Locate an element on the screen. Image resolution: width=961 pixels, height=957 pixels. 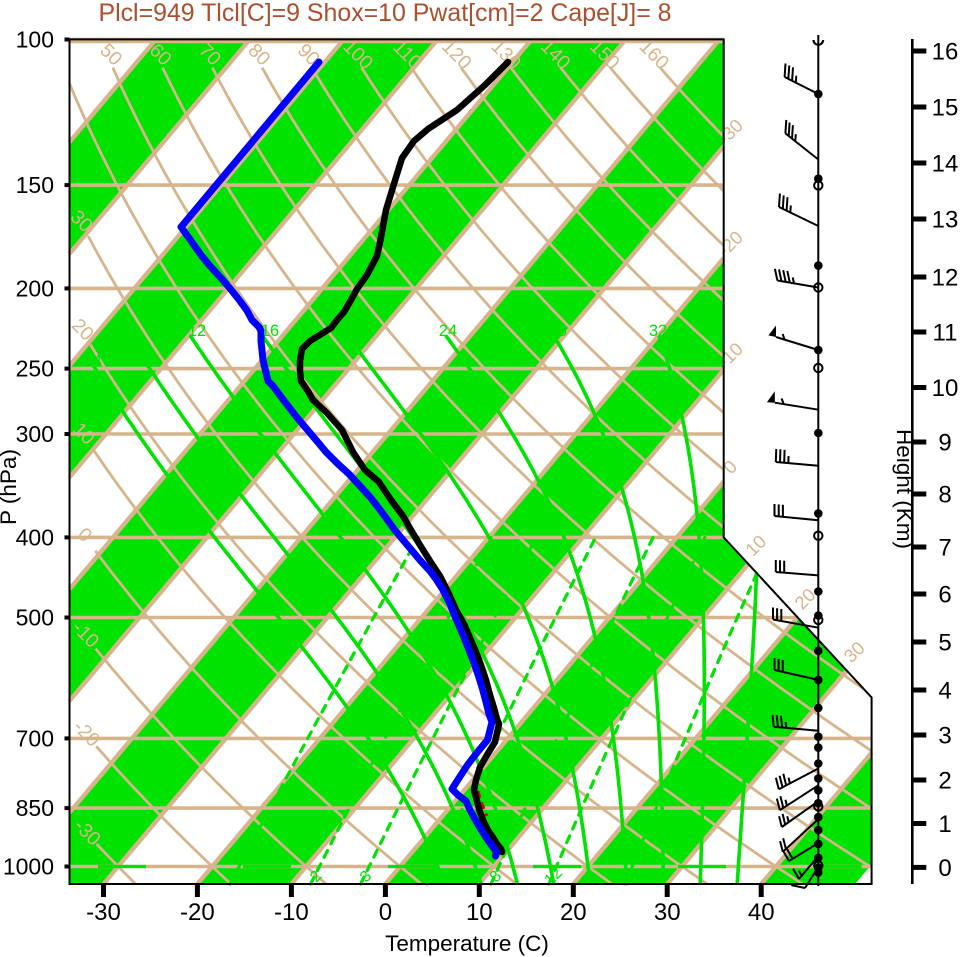
svg-text: 13 is located at coordinates (945, 220).